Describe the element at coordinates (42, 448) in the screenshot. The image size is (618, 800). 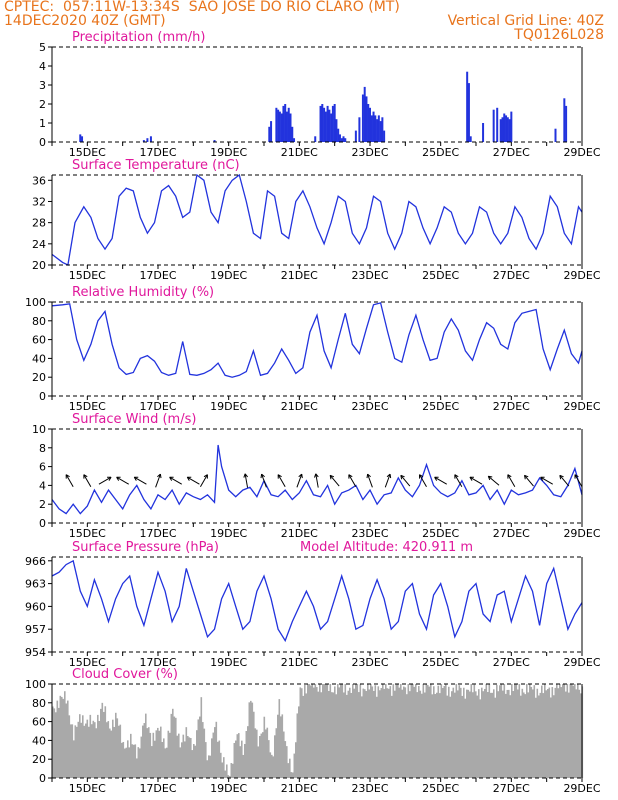
I see `wind-ytick-label: 8` at that location.